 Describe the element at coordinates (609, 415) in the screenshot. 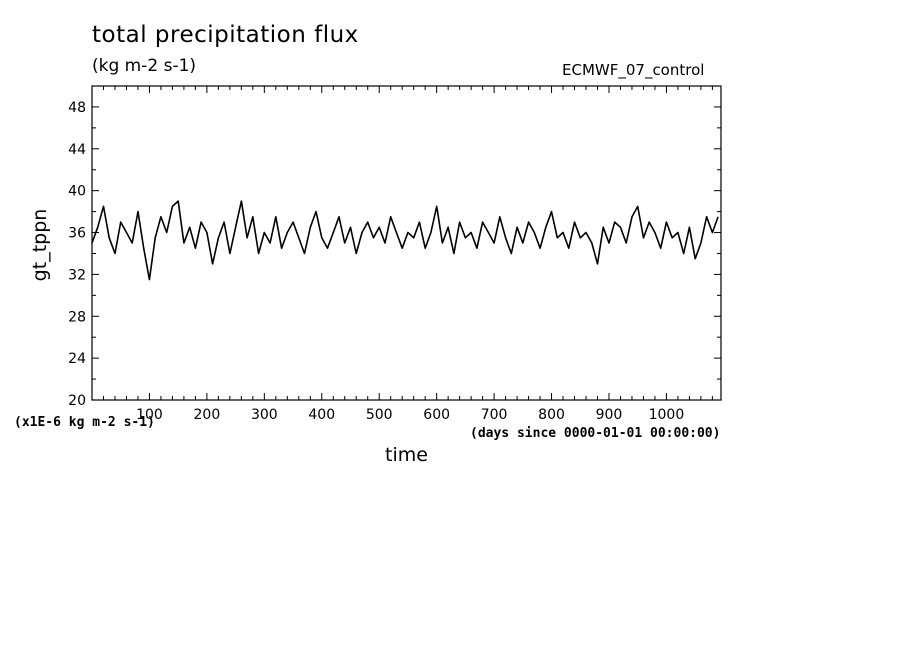

I see `x-tick-label: 900` at that location.